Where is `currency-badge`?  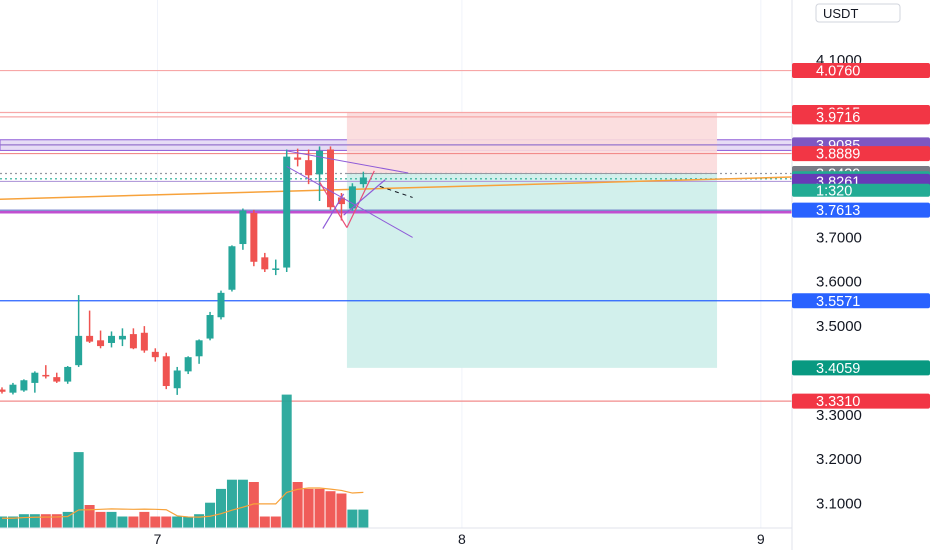 currency-badge is located at coordinates (858, 13).